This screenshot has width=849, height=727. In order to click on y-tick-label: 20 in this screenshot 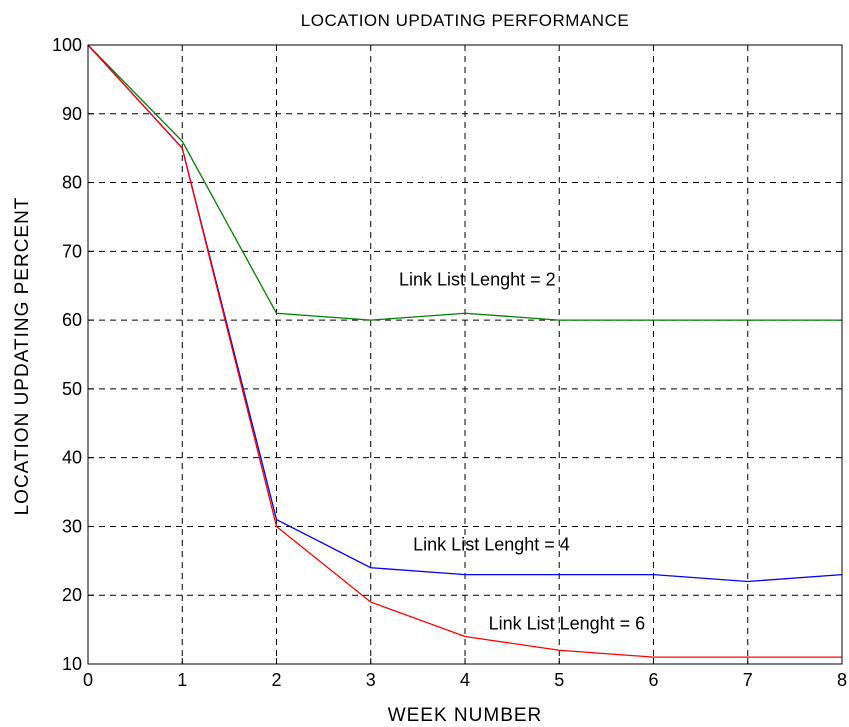, I will do `click(72, 595)`.